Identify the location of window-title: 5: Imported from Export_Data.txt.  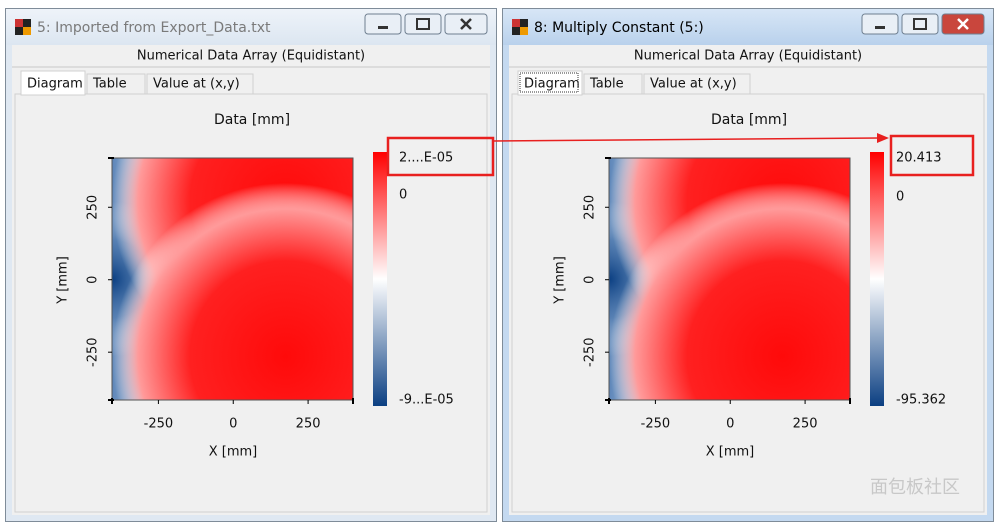
(154, 28).